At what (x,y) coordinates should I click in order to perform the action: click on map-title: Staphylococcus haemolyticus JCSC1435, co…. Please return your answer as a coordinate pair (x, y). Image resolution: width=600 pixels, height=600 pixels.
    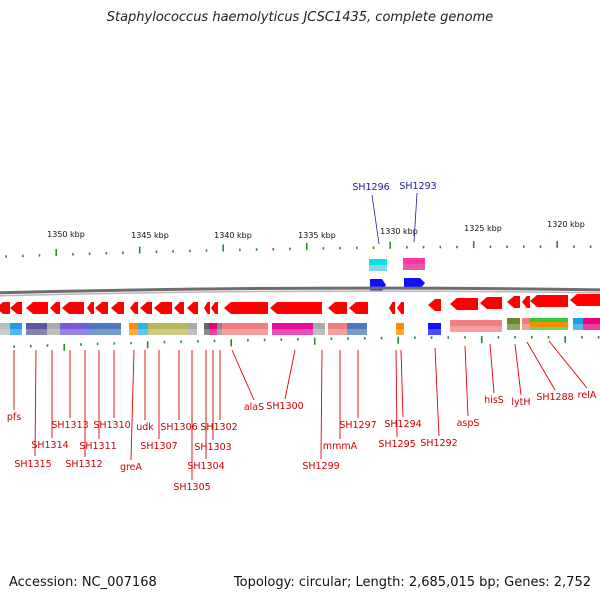
    Looking at the image, I should click on (300, 17).